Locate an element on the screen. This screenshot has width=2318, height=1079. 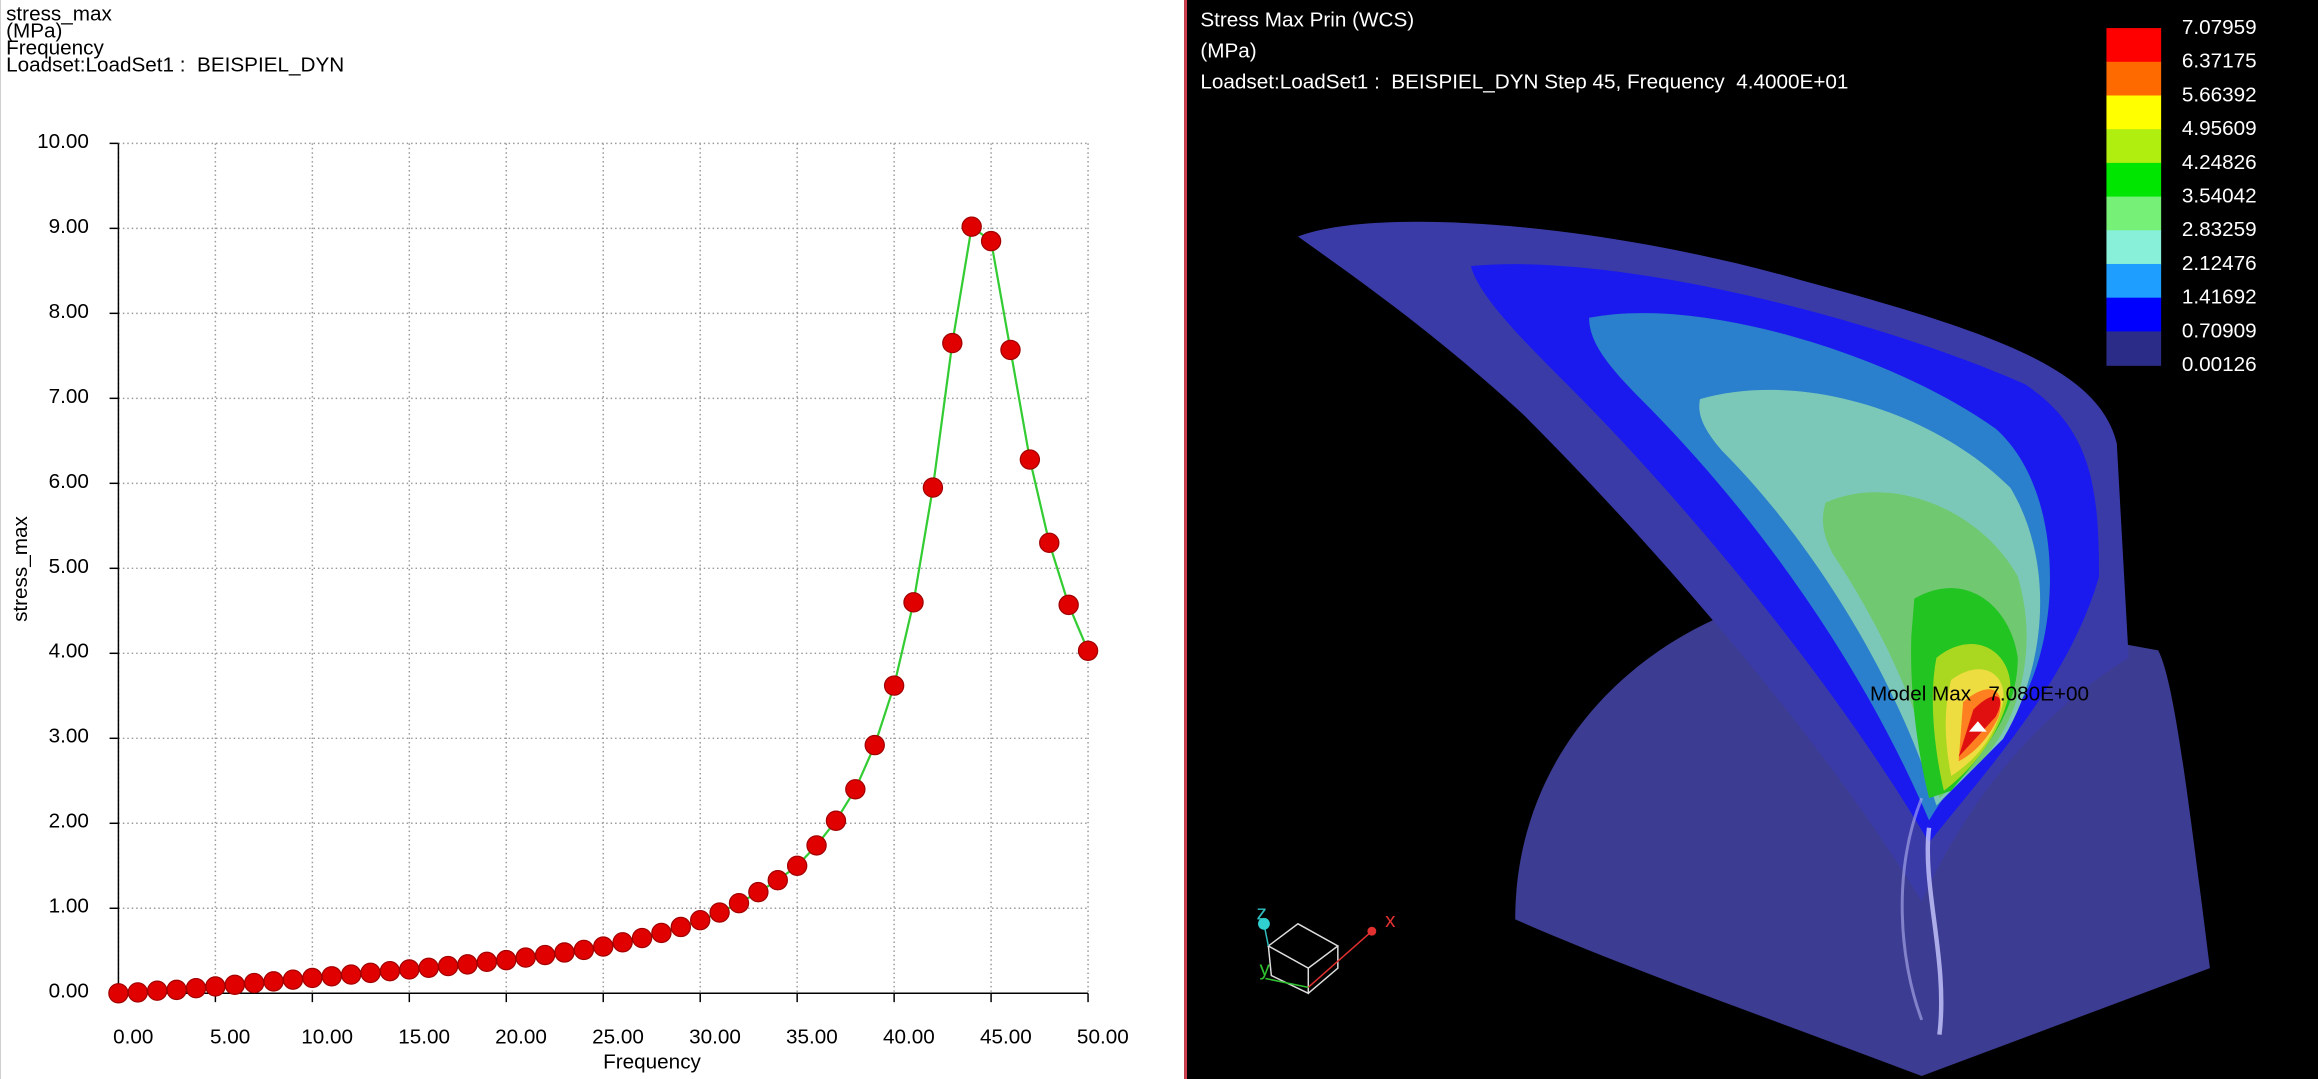
legend-label: 0.70909 is located at coordinates (2219, 330).